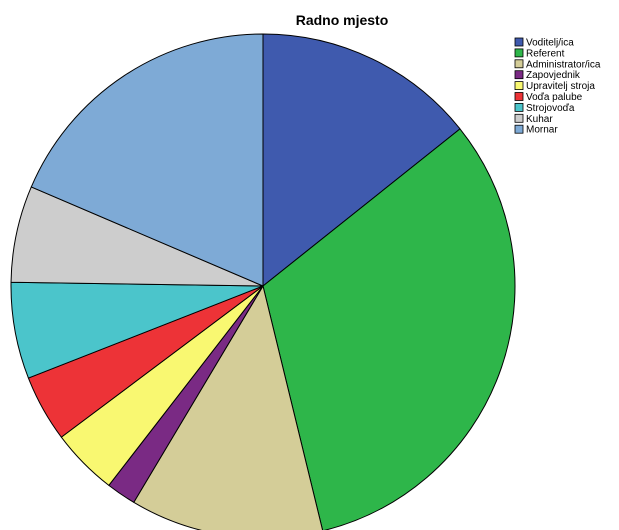 This screenshot has height=530, width=619. Describe the element at coordinates (553, 75) in the screenshot. I see `legend-label-3: Zapovjednik` at that location.